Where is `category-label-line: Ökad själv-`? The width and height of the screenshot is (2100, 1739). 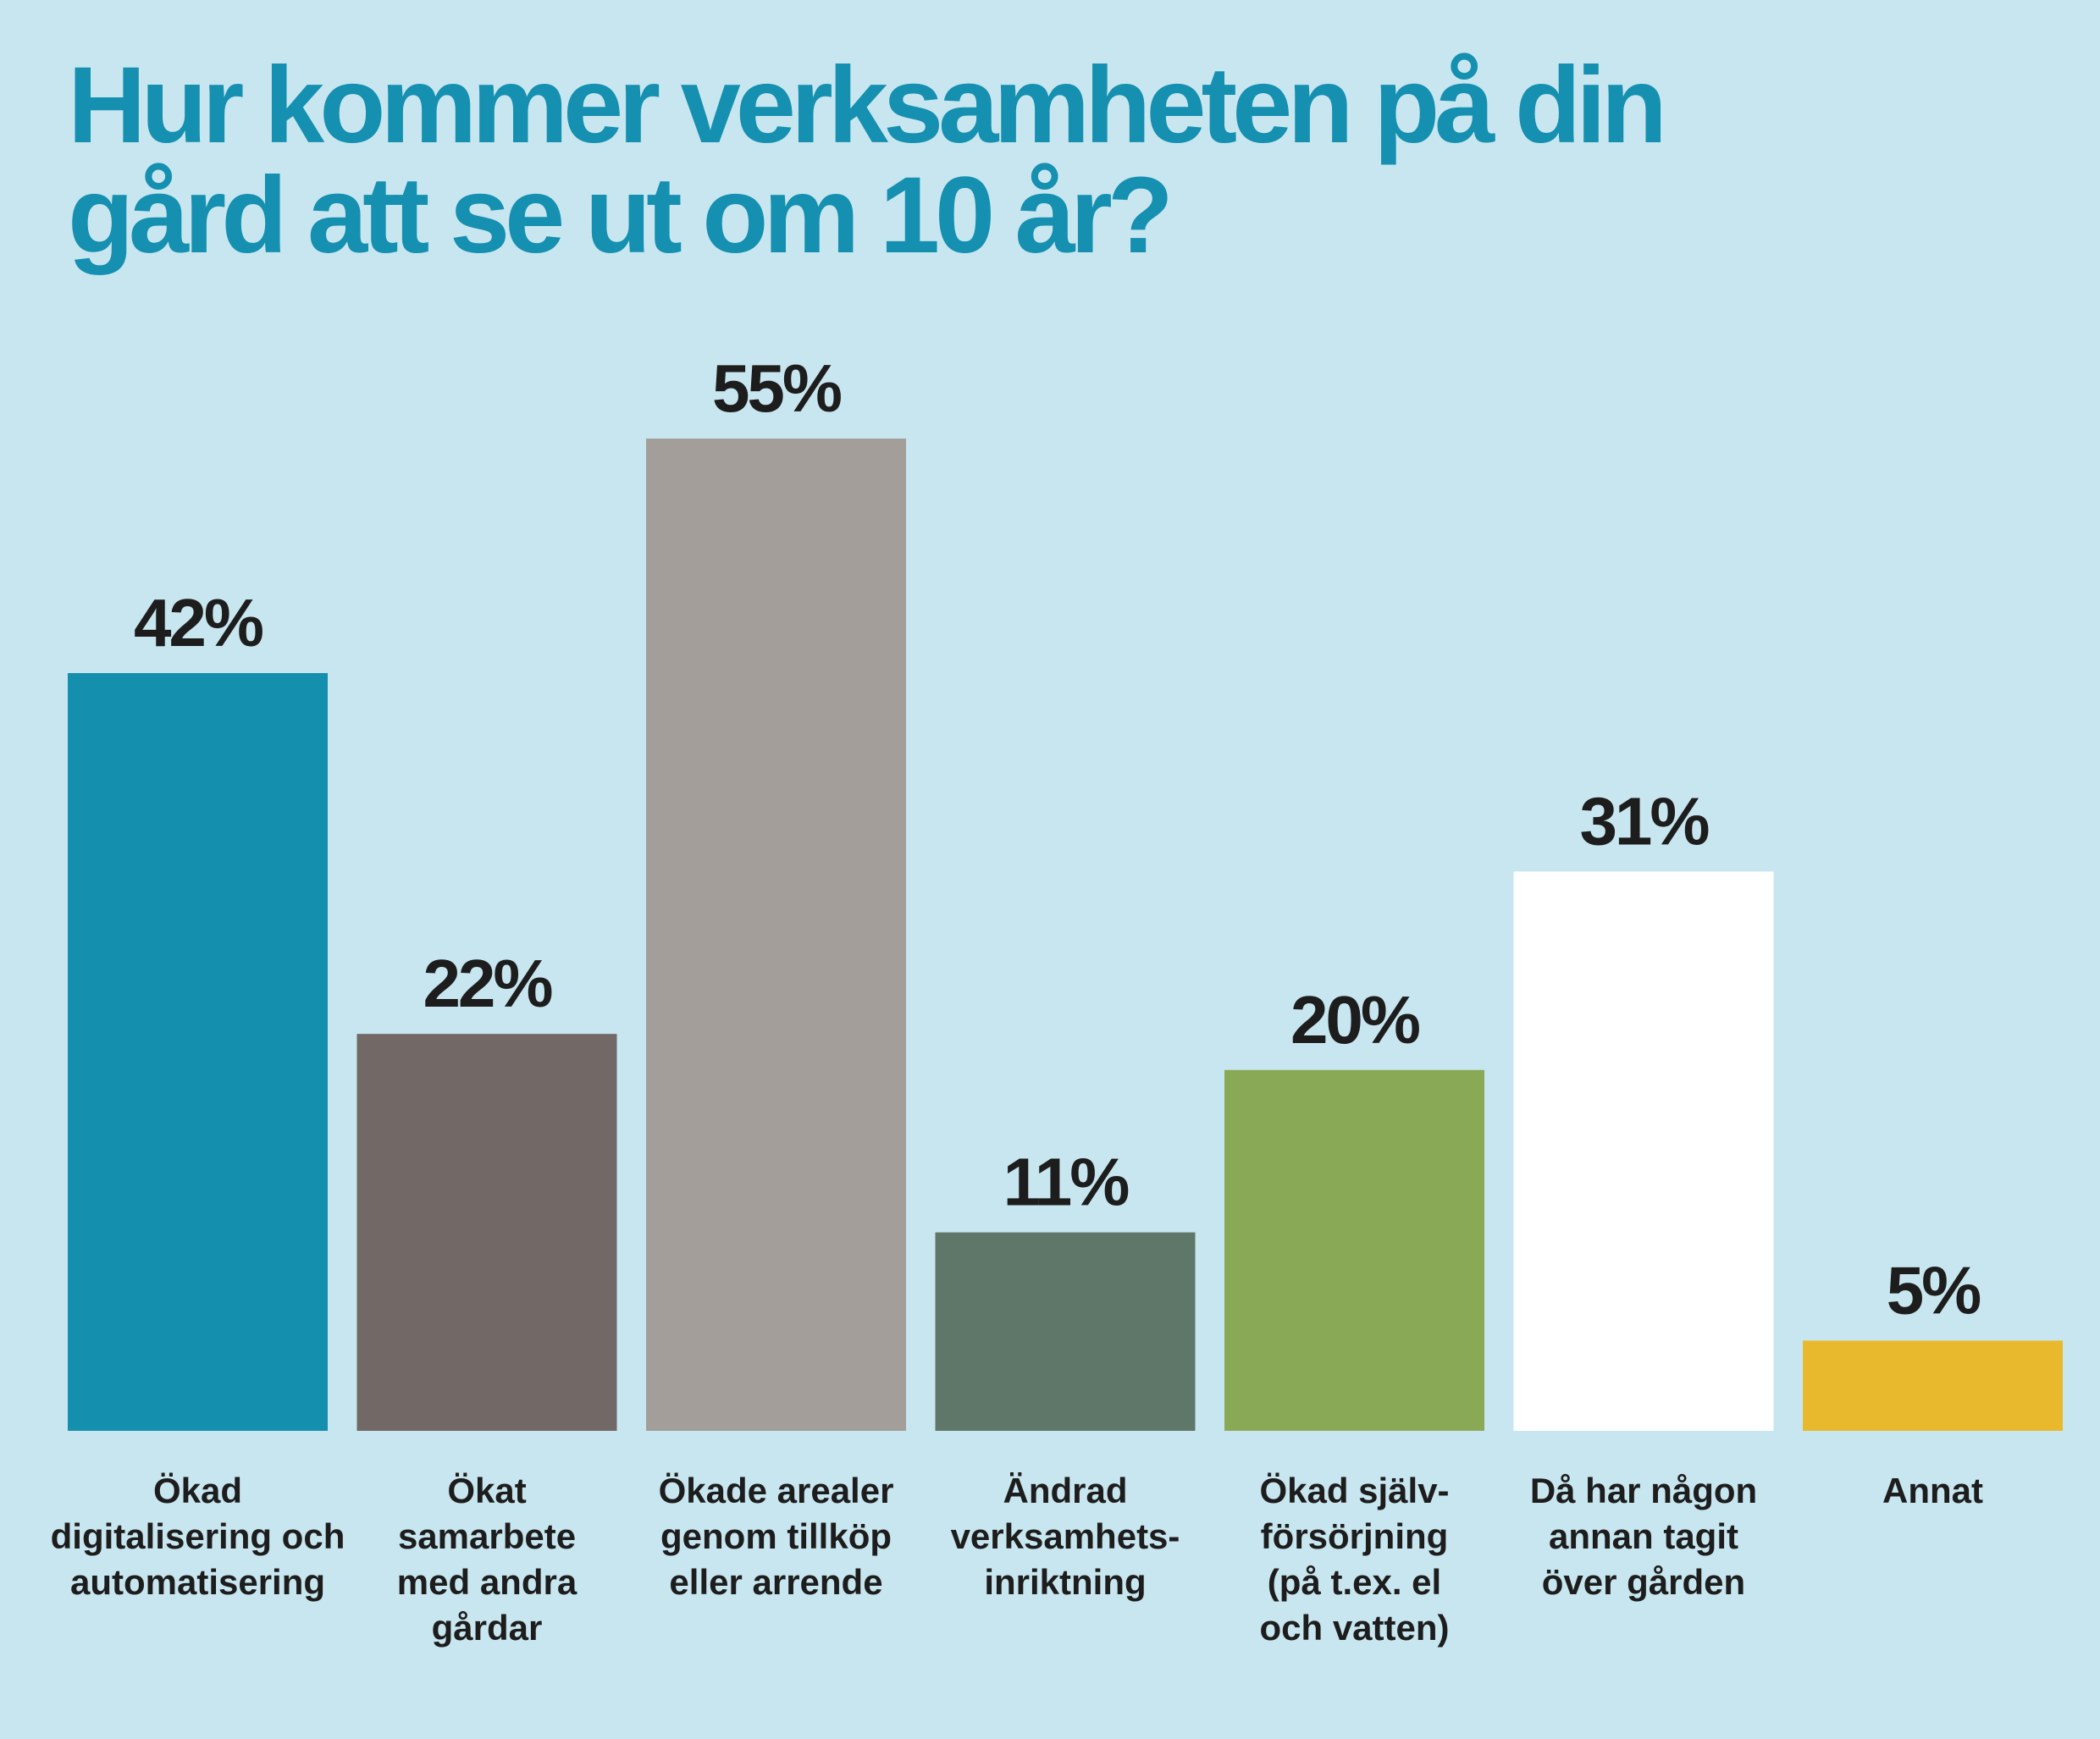 category-label-line: Ökad själv- is located at coordinates (1354, 1490).